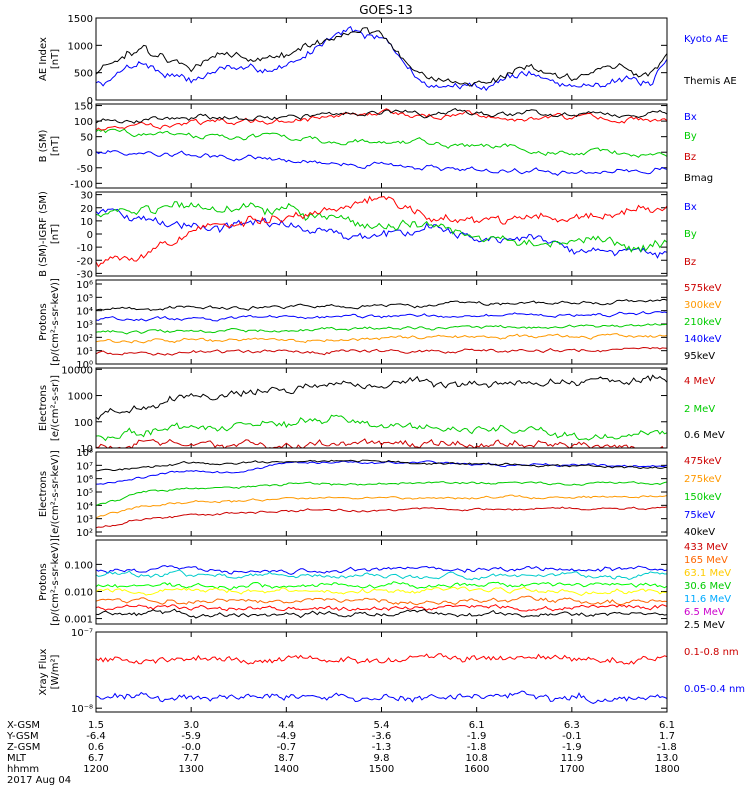 This screenshot has width=750, height=800. I want to click on y-tick-label: 10⁰, so click(84, 365).